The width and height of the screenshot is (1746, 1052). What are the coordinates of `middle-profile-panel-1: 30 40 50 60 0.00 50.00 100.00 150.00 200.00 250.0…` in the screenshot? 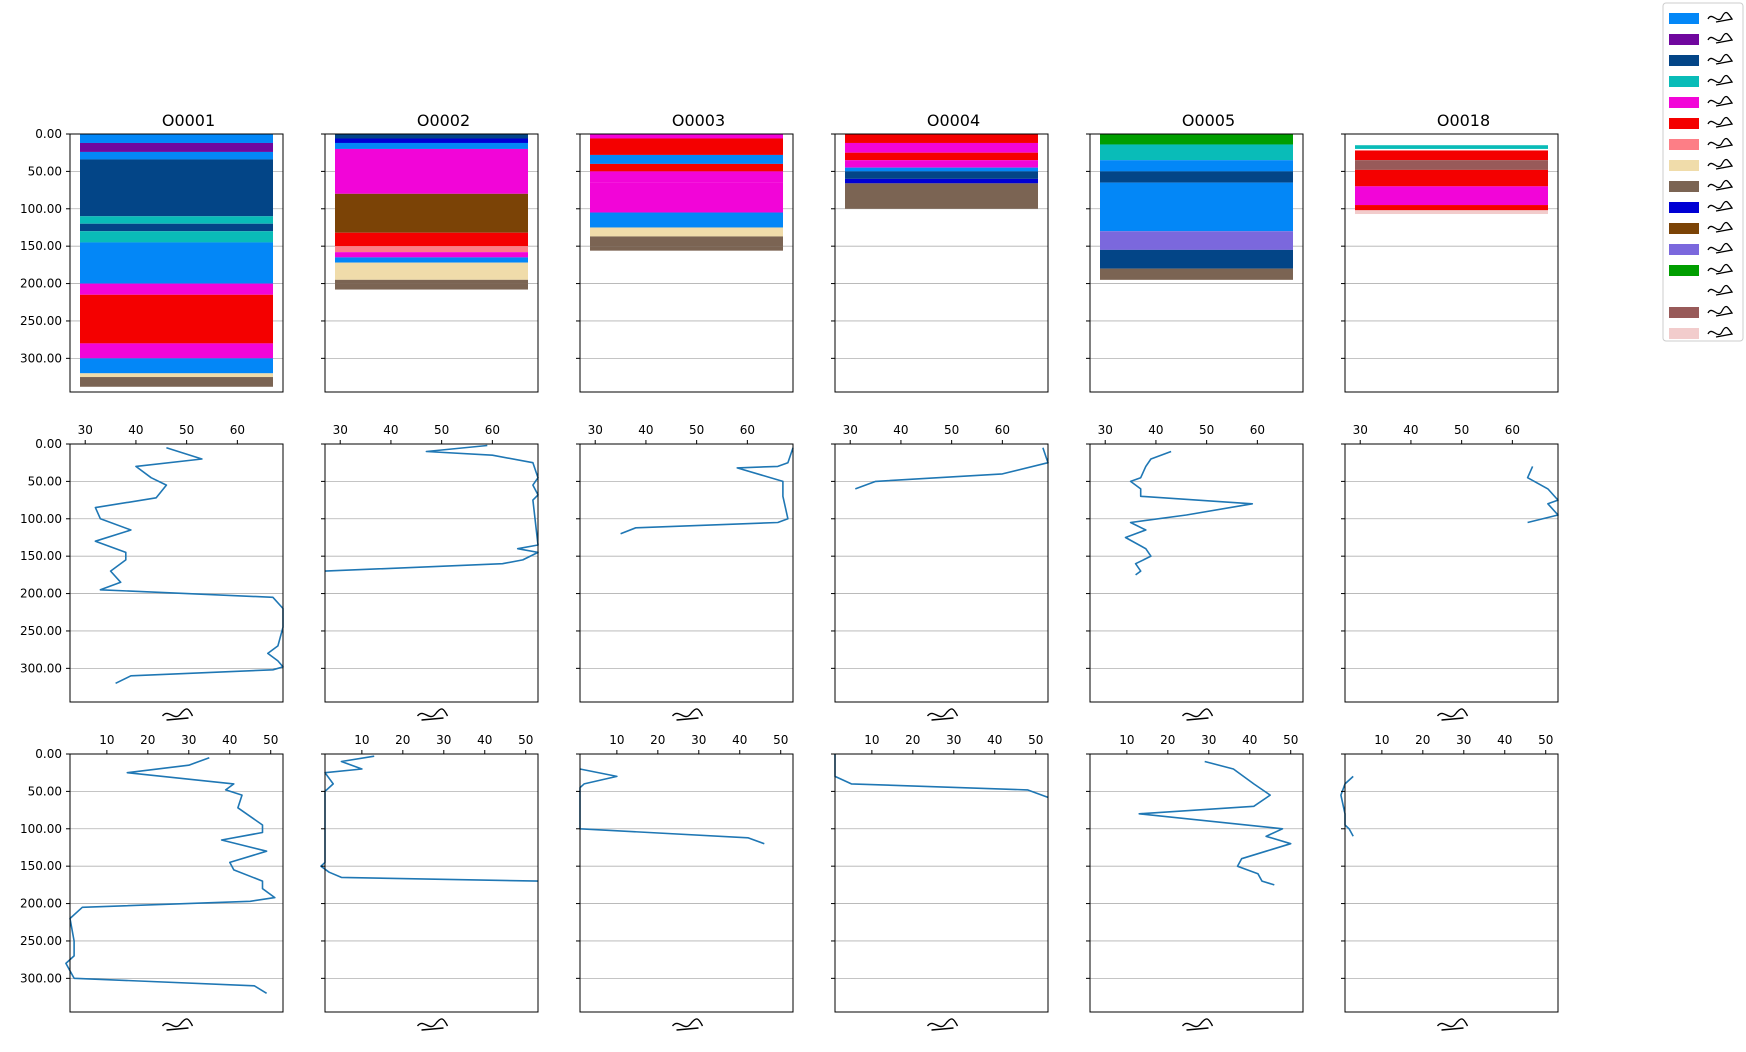 It's located at (152, 572).